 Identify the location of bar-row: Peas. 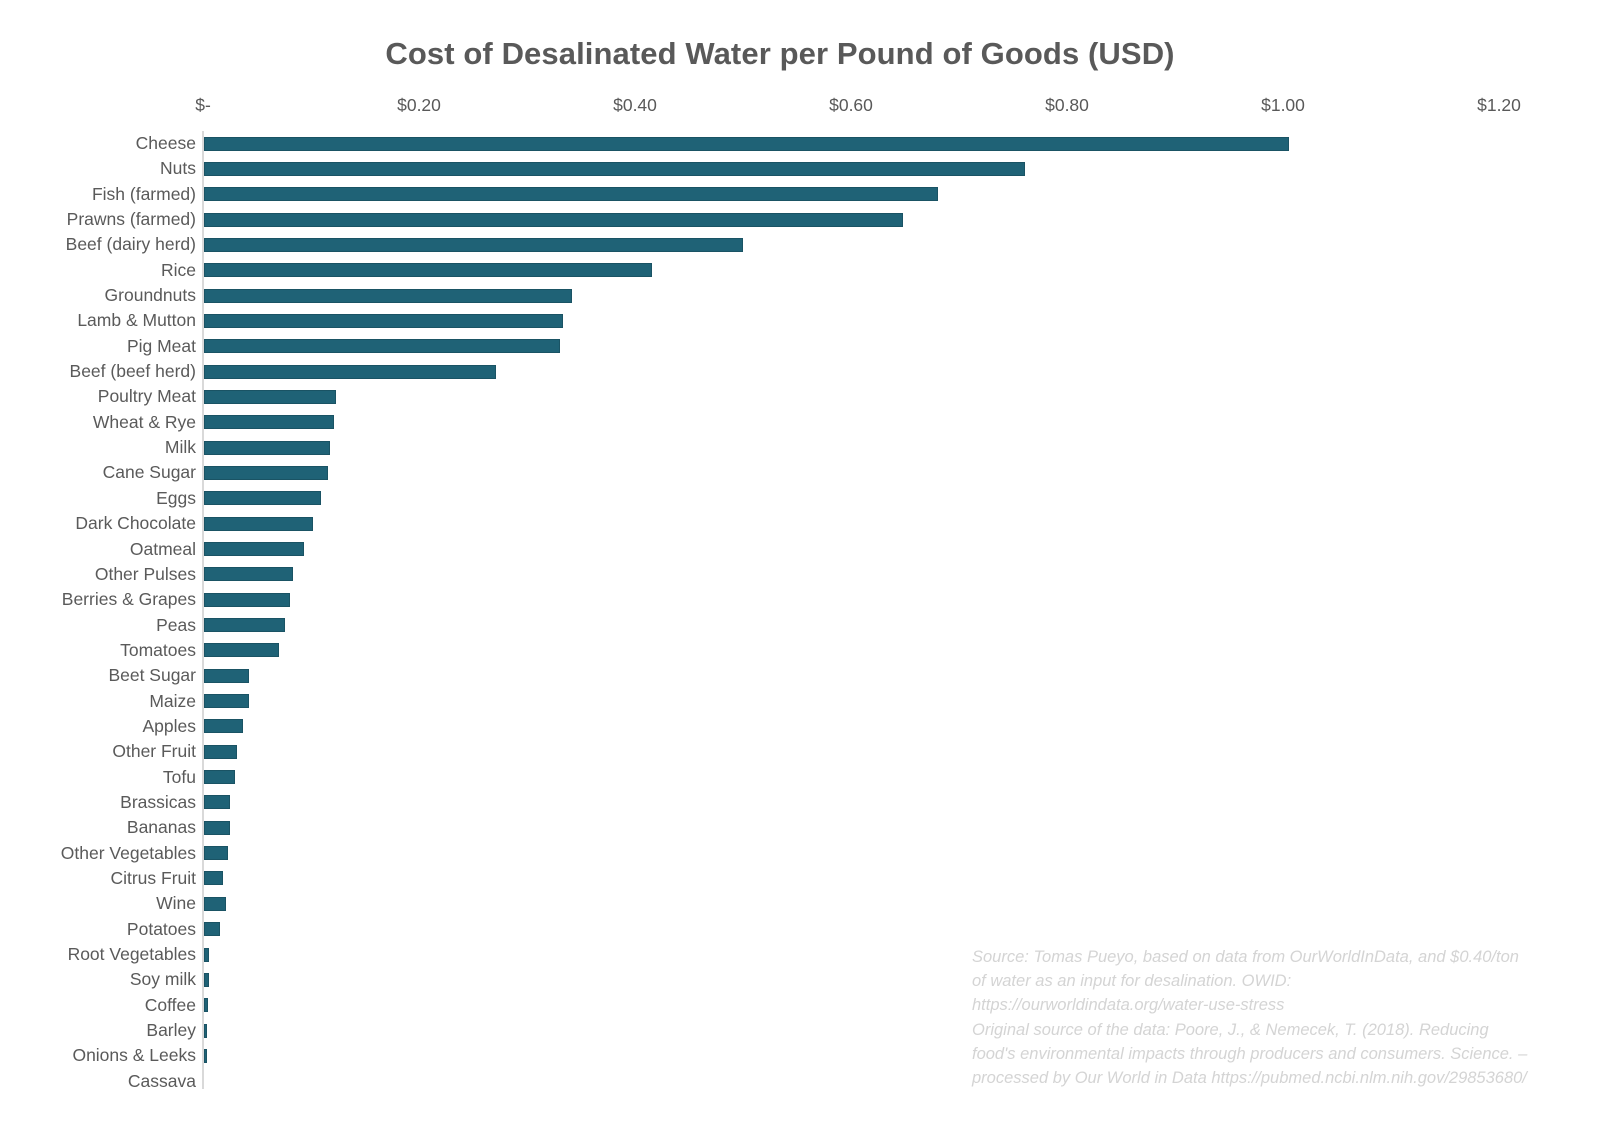
(800, 625).